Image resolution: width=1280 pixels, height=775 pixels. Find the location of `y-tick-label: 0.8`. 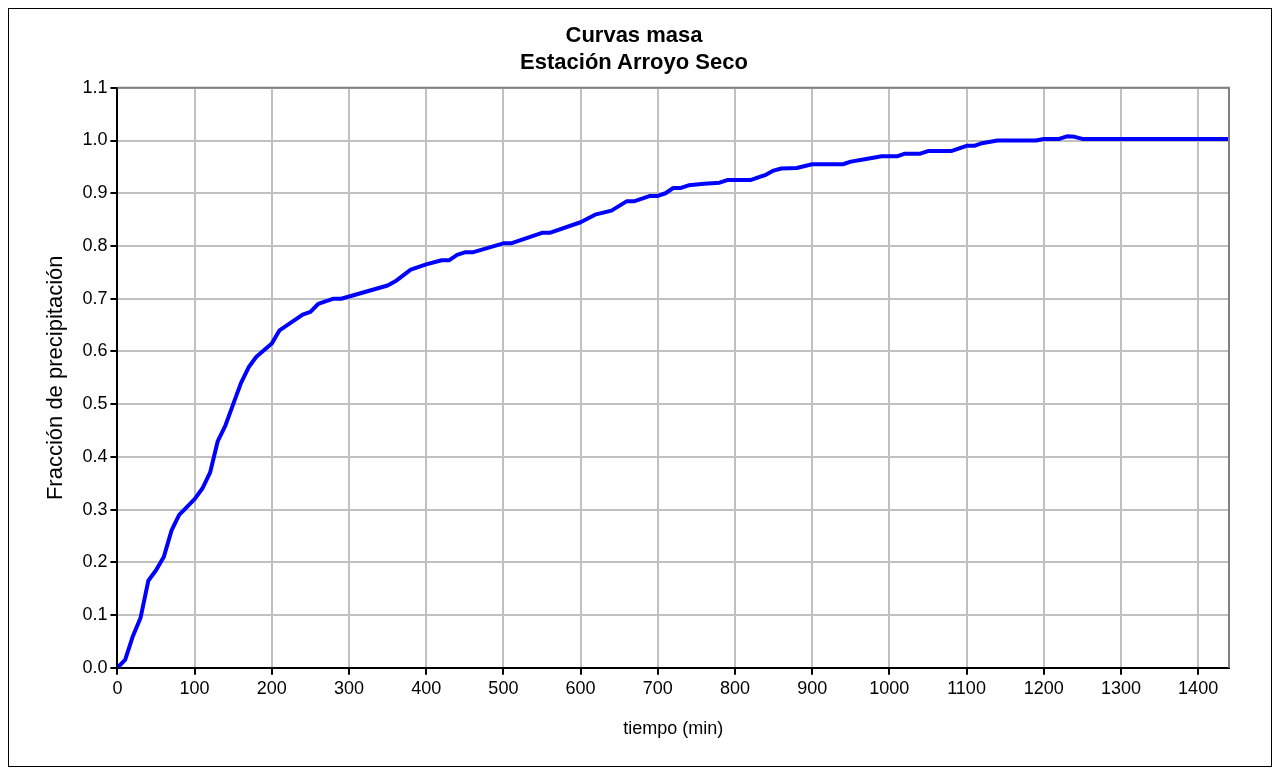

y-tick-label: 0.8 is located at coordinates (95, 244).